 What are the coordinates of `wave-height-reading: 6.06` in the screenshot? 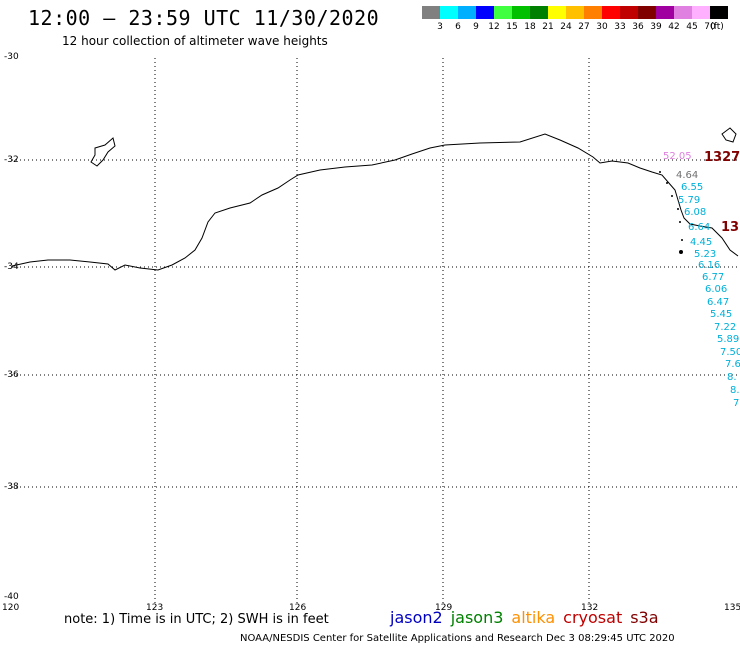 It's located at (716, 289).